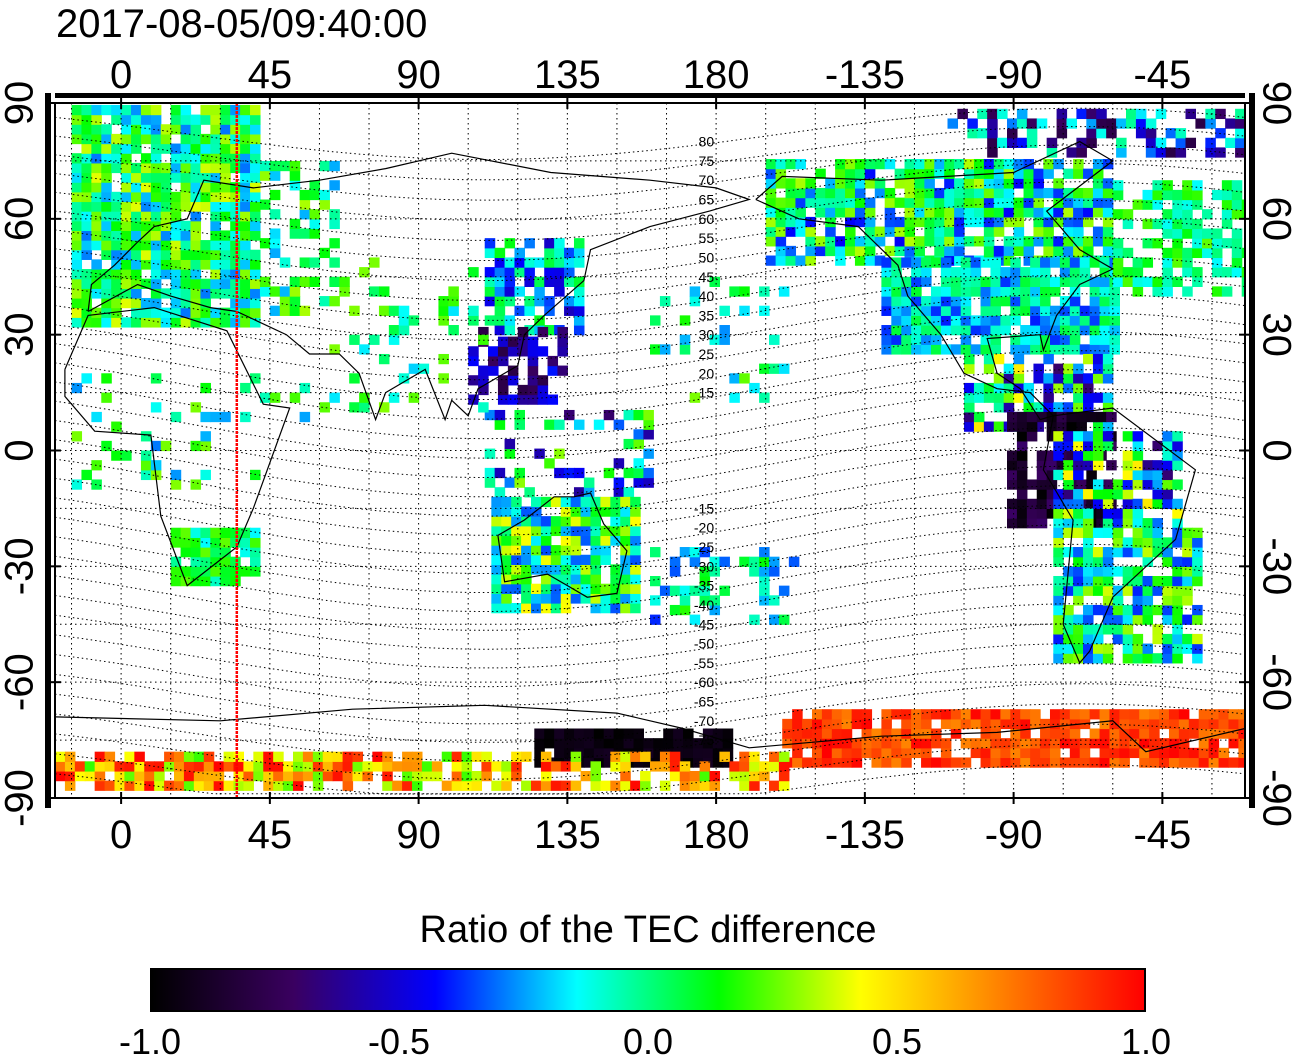  Describe the element at coordinates (707, 200) in the screenshot. I see `contour-label: 65` at that location.